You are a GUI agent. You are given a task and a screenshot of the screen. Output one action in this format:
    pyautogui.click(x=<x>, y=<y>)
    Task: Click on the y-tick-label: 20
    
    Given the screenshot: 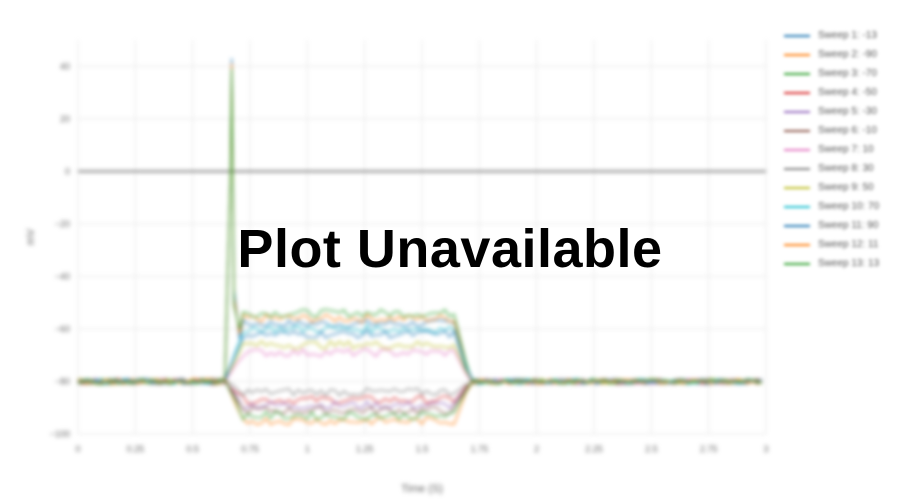 What is the action you would take?
    pyautogui.click(x=65, y=119)
    